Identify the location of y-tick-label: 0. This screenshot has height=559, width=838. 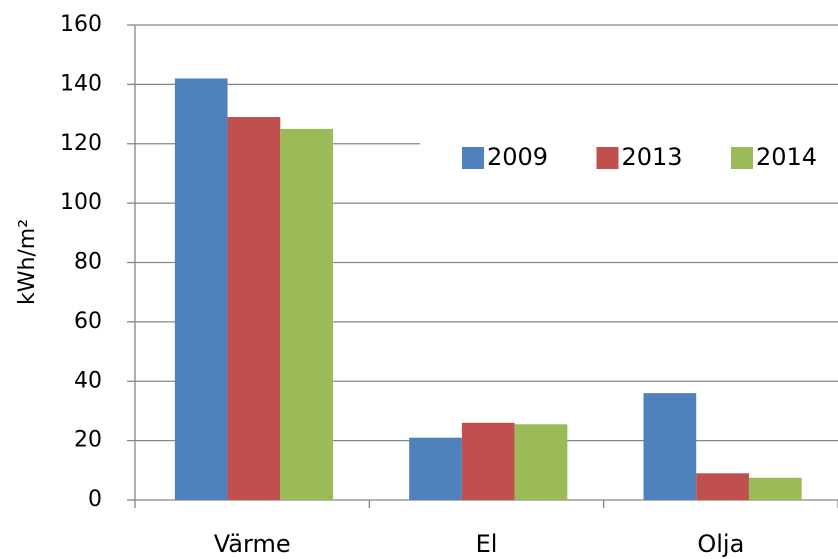
(95, 499).